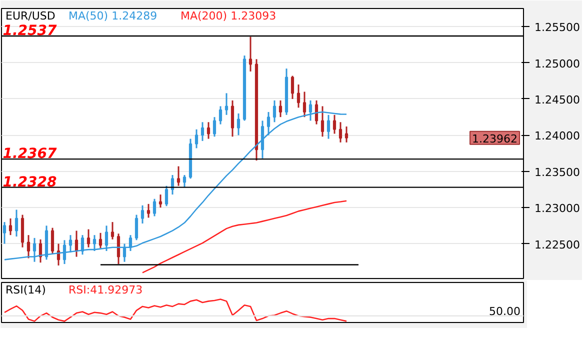 The width and height of the screenshot is (585, 340). Describe the element at coordinates (29, 182) in the screenshot. I see `ref-line-label: 1.2328` at that location.